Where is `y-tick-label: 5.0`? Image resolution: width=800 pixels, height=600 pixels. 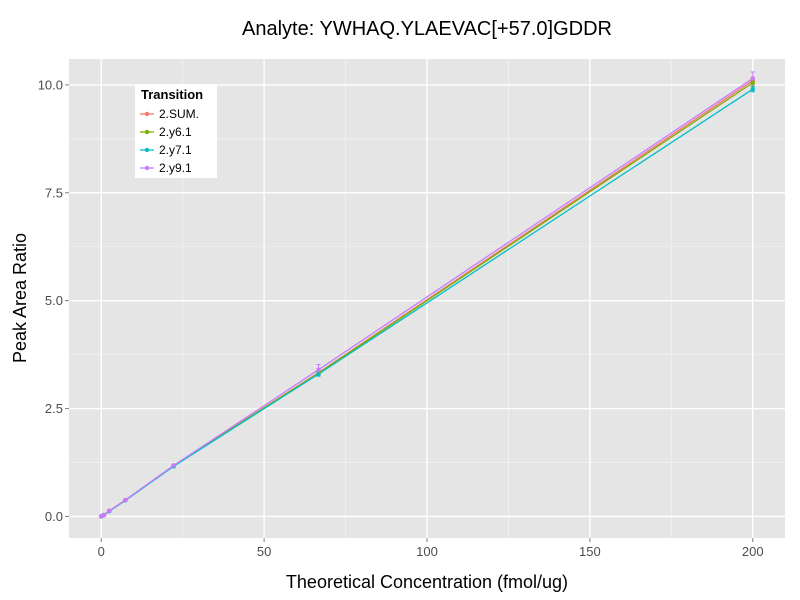 y-tick-label: 5.0 is located at coordinates (54, 300).